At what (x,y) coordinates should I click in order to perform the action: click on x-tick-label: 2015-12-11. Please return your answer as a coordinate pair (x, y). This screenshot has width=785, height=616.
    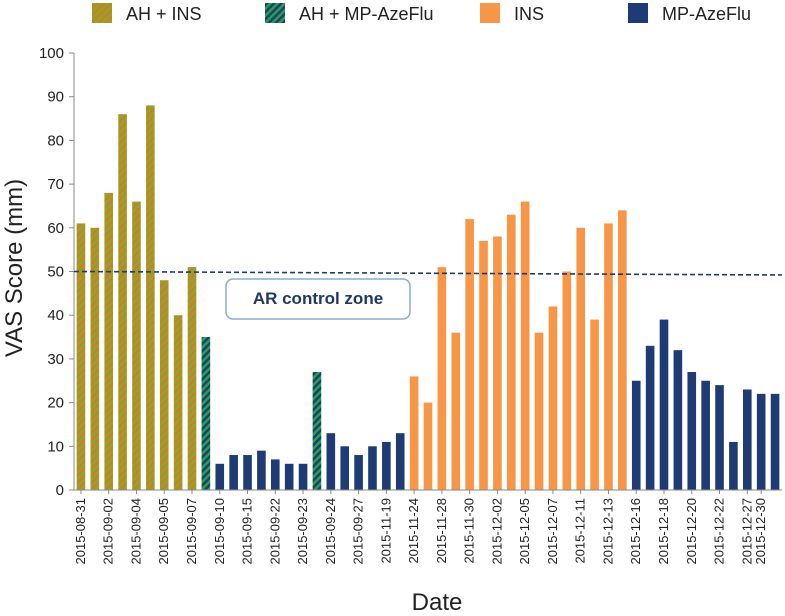
    Looking at the image, I should click on (580, 531).